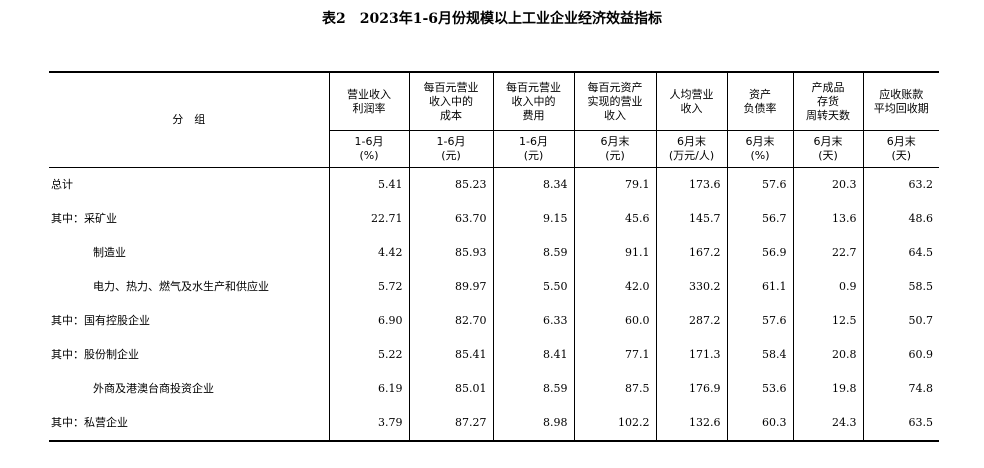 Image resolution: width=984 pixels, height=468 pixels. What do you see at coordinates (827, 389) in the screenshot?
I see `table-cell: 19.8` at bounding box center [827, 389].